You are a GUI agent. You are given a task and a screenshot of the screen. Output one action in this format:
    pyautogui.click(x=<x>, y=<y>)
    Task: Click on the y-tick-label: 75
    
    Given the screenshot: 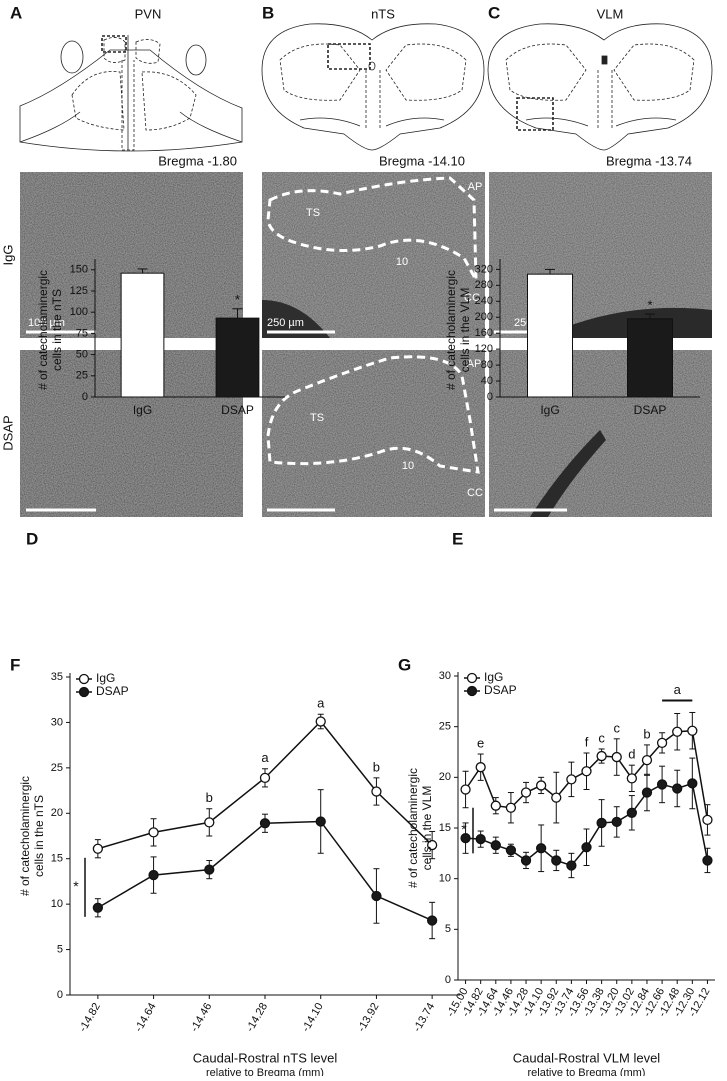 What is the action you would take?
    pyautogui.click(x=82, y=333)
    